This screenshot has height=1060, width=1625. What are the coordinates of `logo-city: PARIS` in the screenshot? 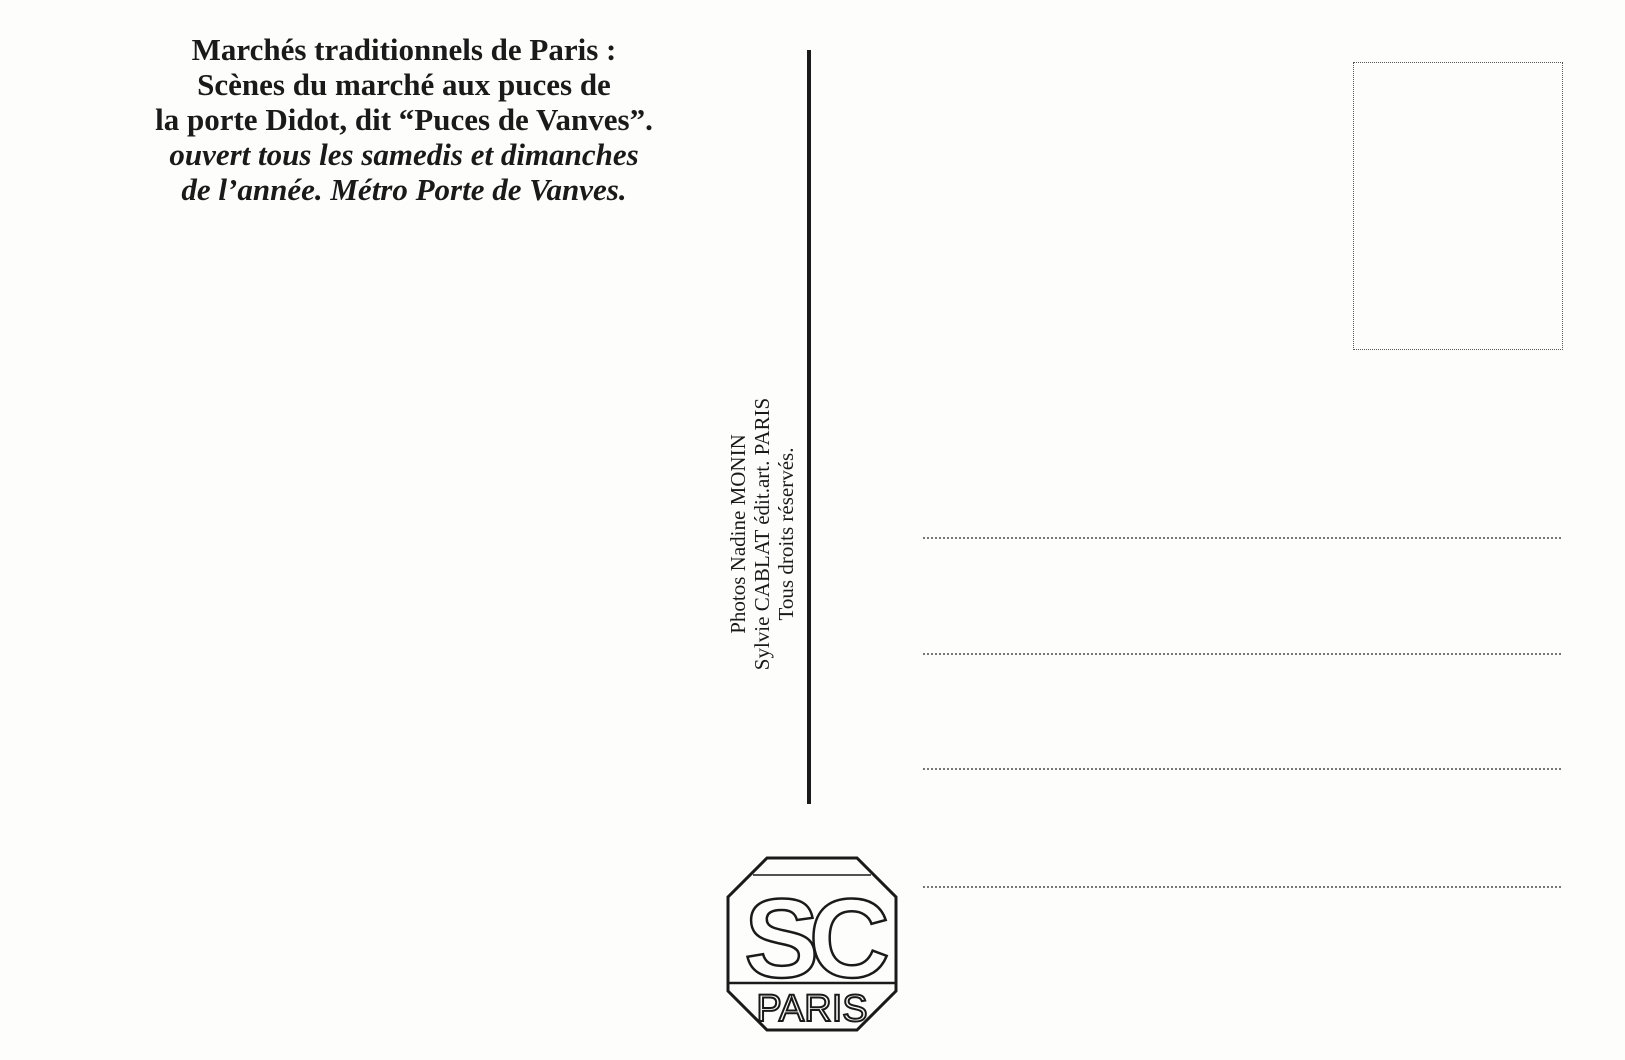 It's located at (811, 1009).